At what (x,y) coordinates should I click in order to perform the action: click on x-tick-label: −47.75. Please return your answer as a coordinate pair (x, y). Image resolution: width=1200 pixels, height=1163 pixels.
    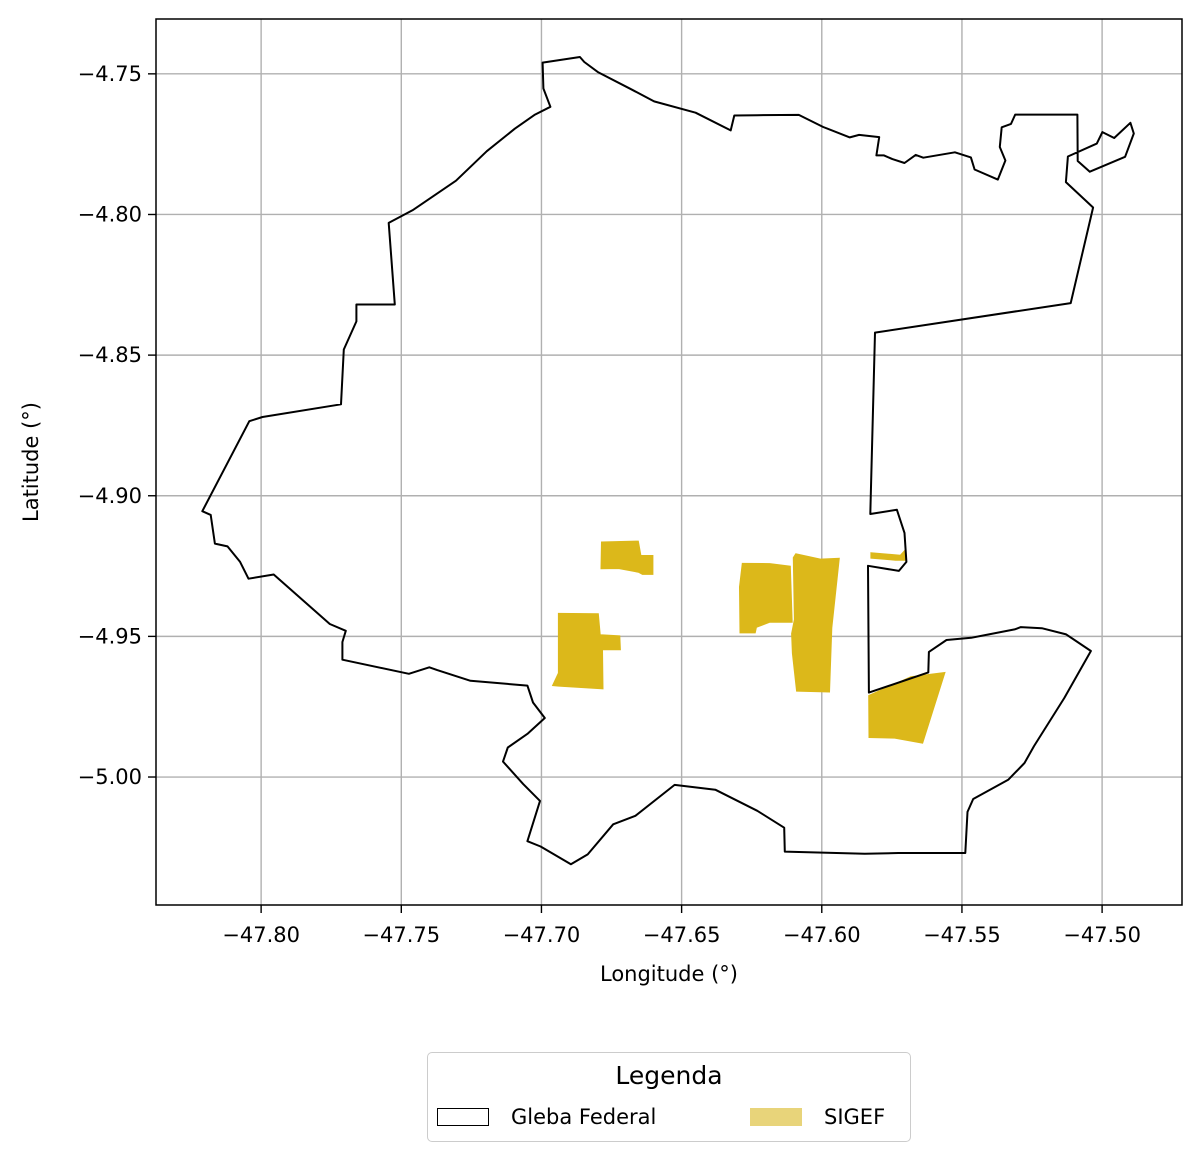
    Looking at the image, I should click on (401, 935).